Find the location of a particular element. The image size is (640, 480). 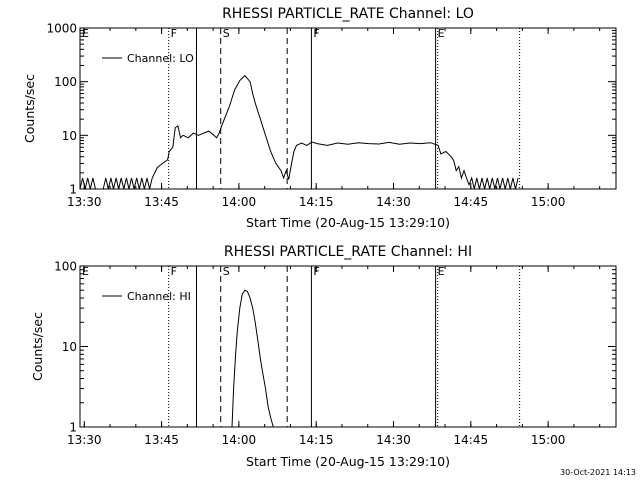

legend-label: Channel: HI is located at coordinates (159, 296).